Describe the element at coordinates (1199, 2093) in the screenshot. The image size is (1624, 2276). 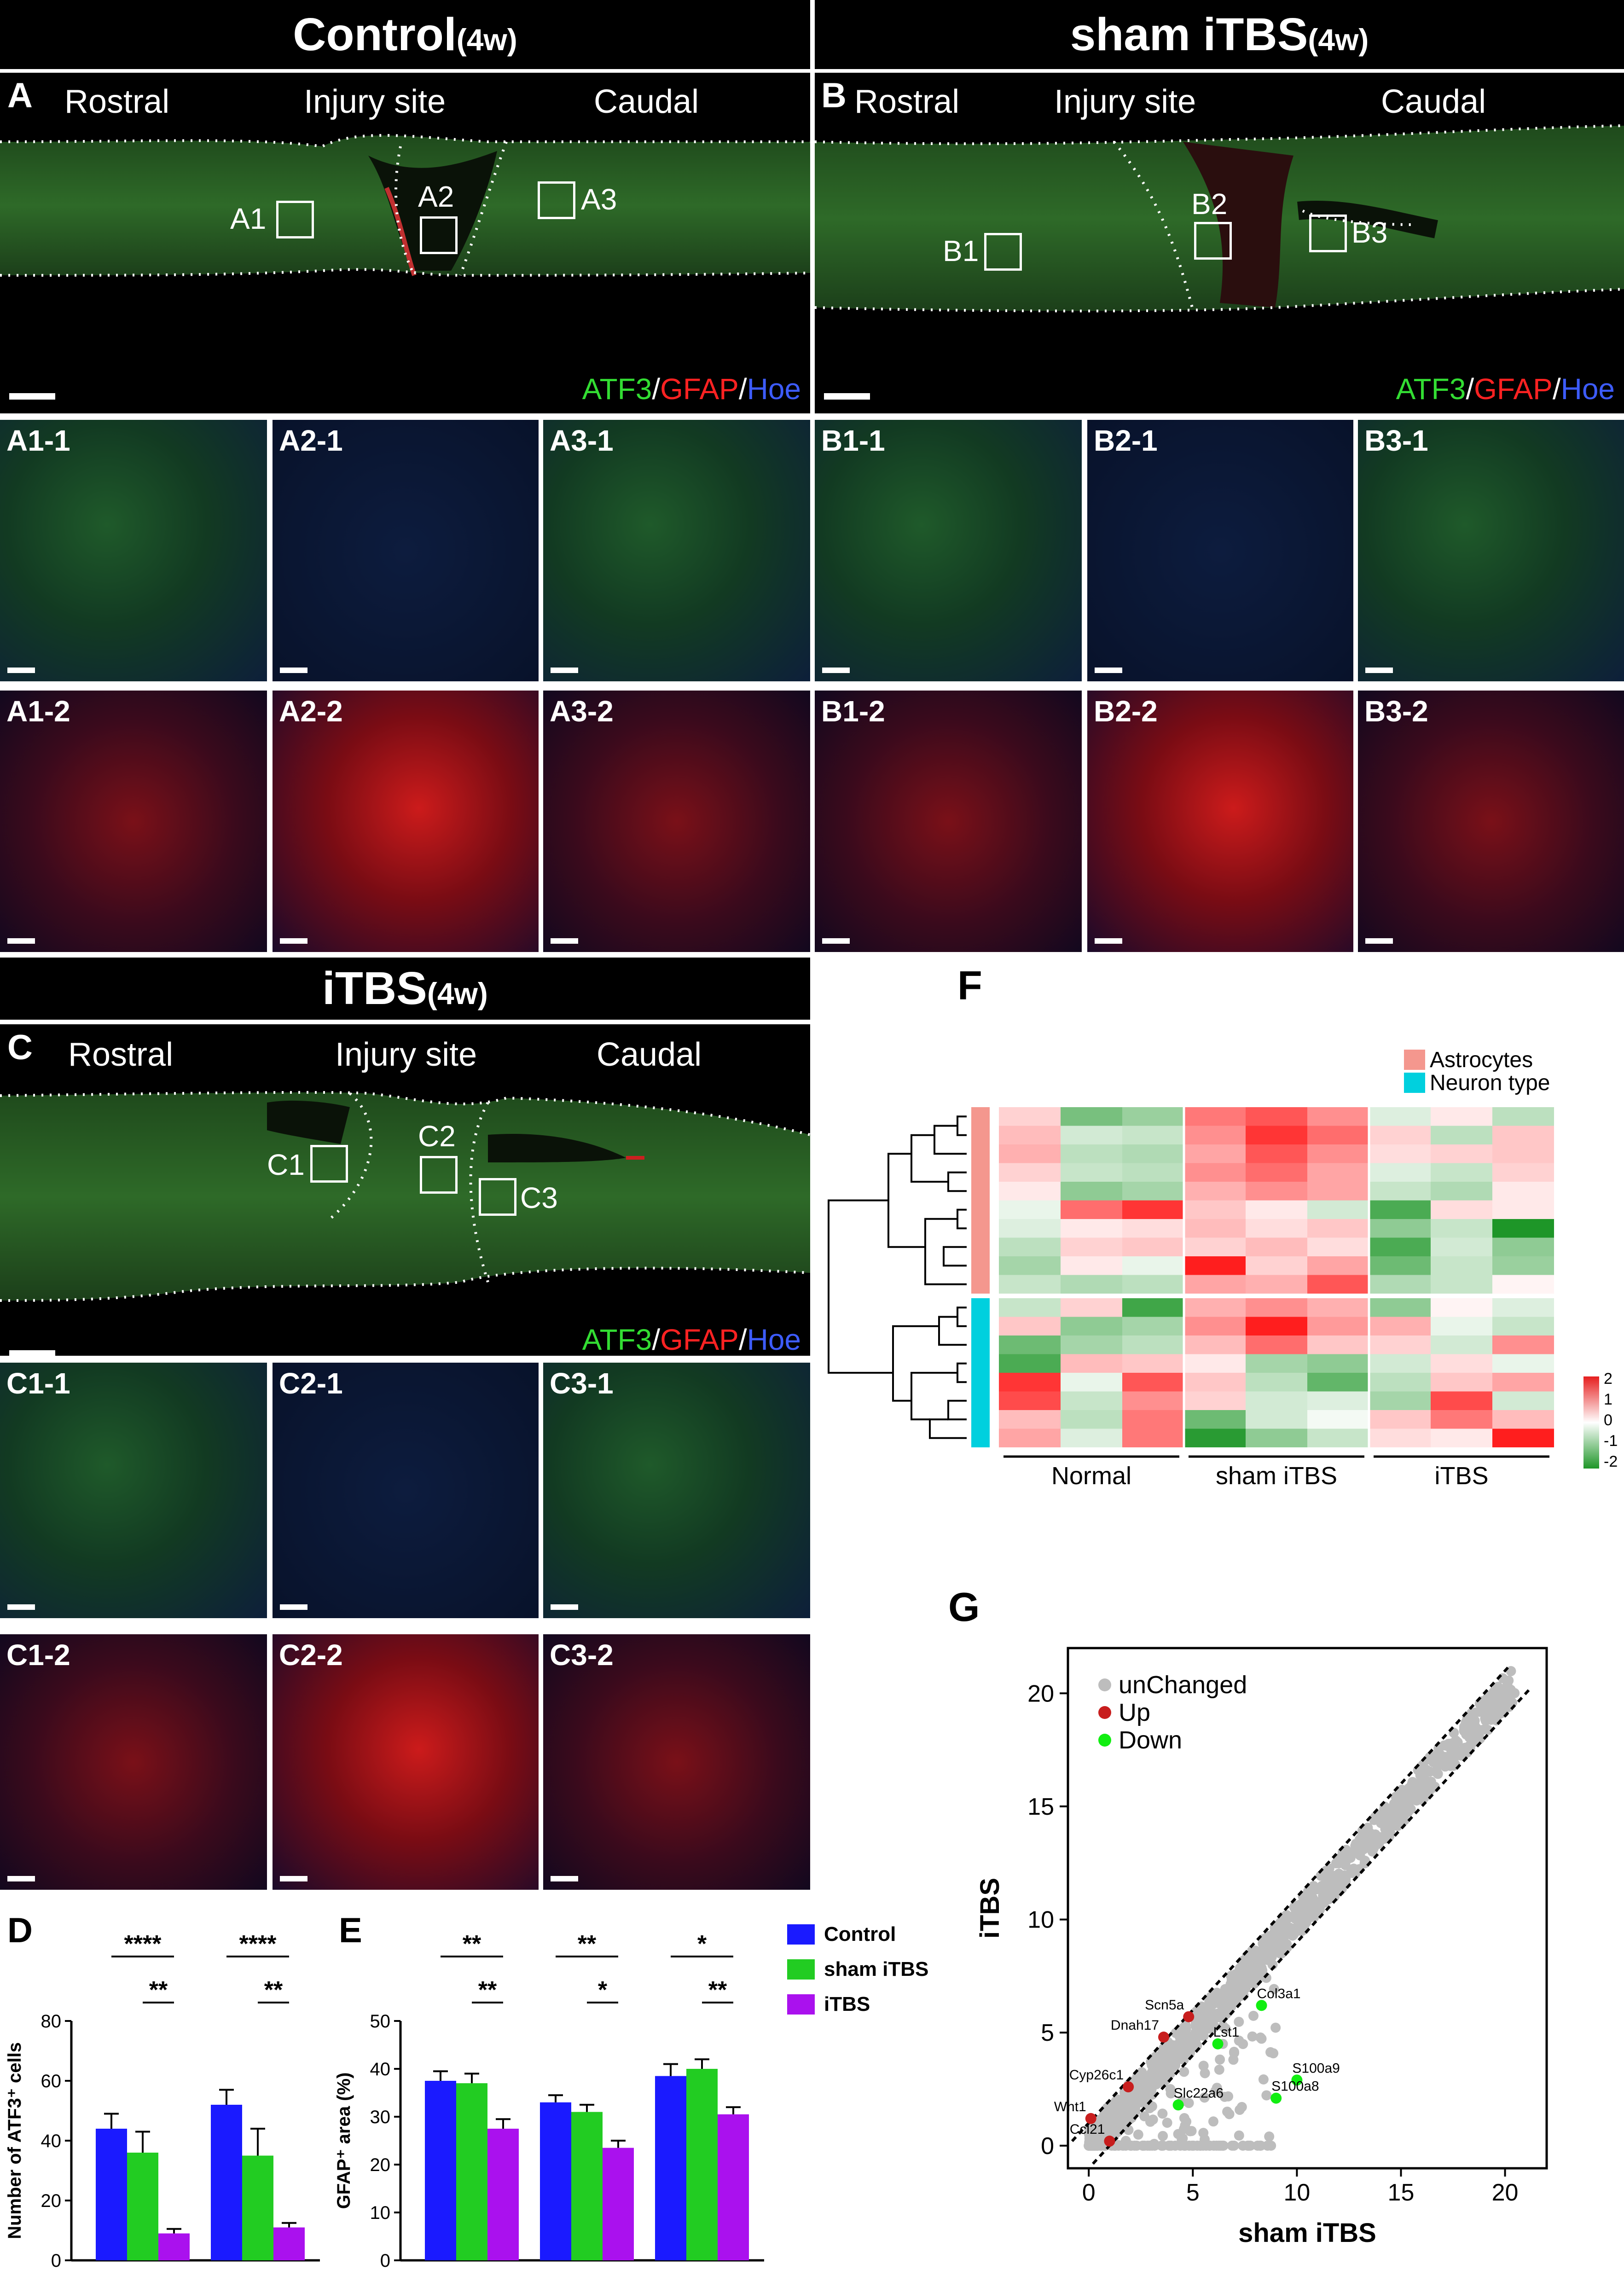
I see `point-label: Slc22a6` at that location.